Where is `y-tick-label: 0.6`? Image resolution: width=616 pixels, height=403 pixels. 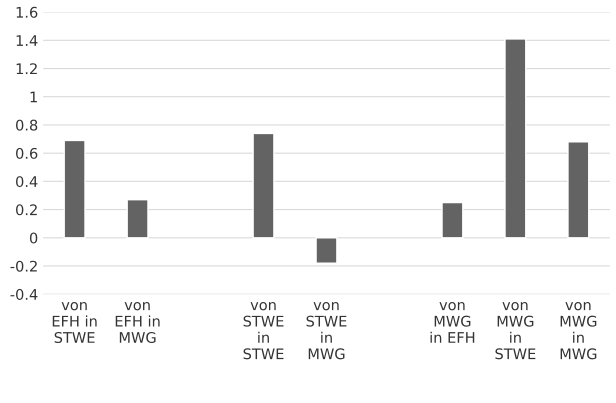
y-tick-label: 0.6 is located at coordinates (27, 153).